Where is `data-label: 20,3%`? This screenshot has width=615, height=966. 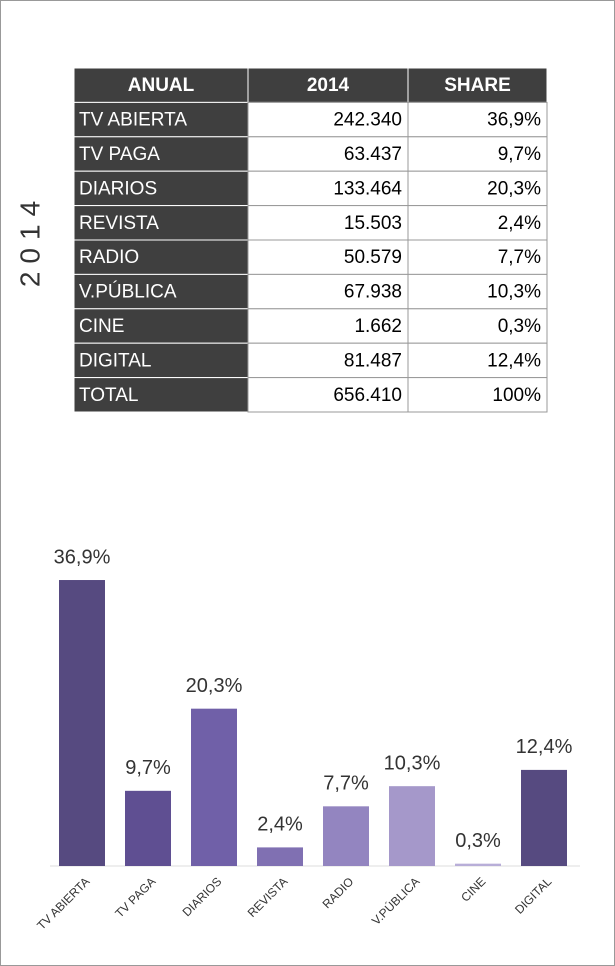
data-label: 20,3% is located at coordinates (214, 686).